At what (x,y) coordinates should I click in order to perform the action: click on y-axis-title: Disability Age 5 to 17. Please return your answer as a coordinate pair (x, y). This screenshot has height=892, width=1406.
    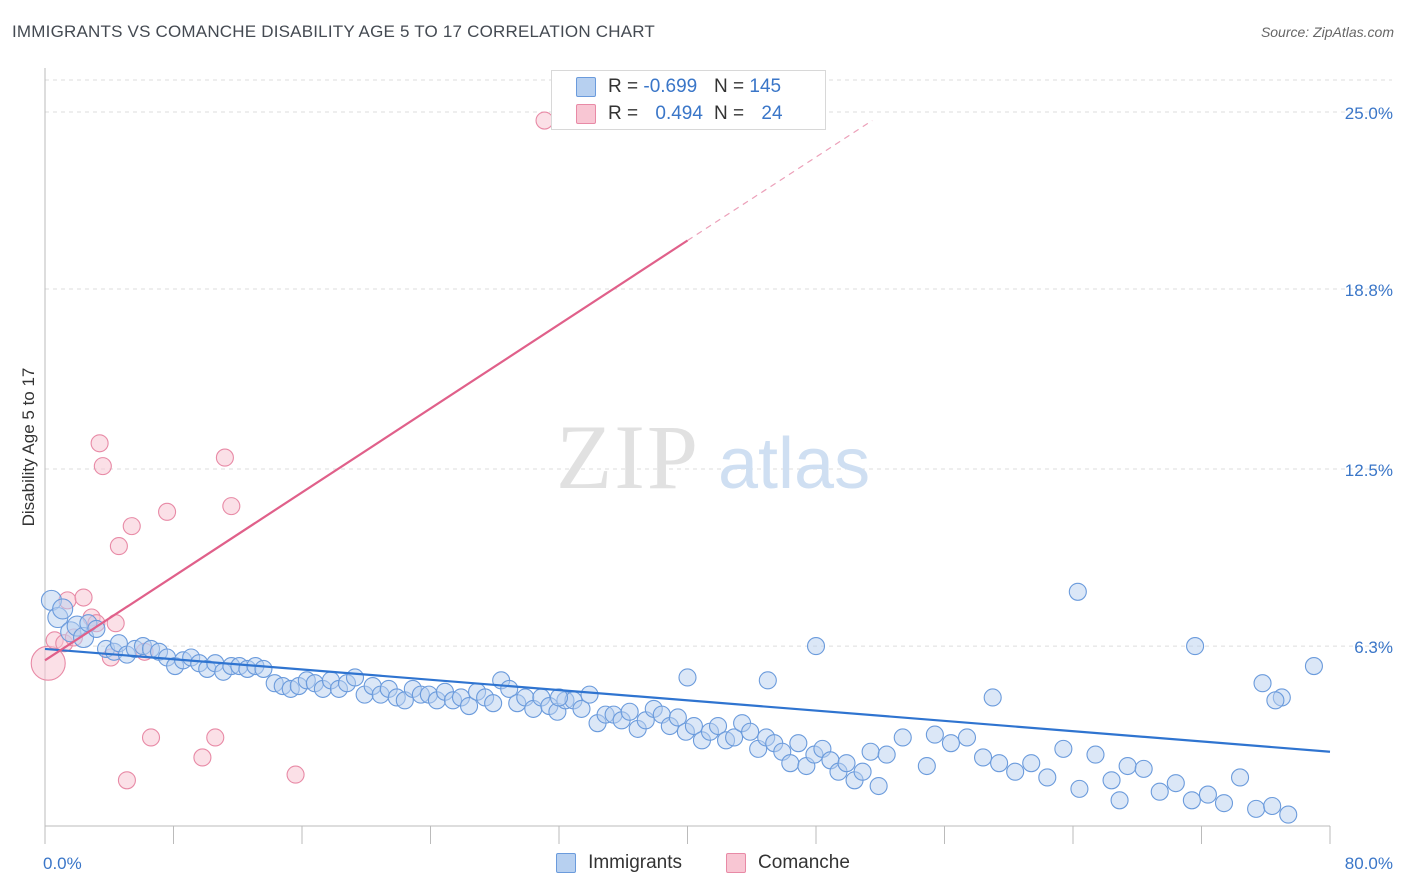
    Looking at the image, I should click on (28, 447).